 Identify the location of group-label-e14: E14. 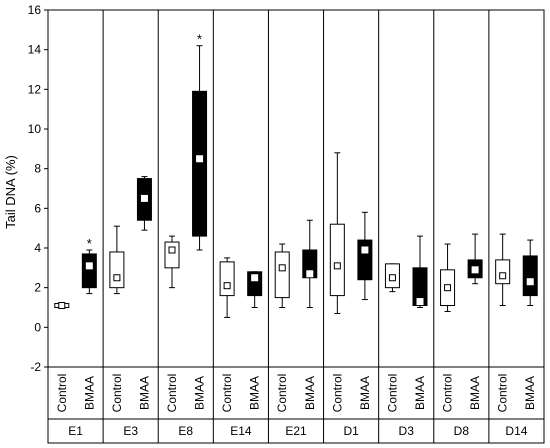
(241, 431).